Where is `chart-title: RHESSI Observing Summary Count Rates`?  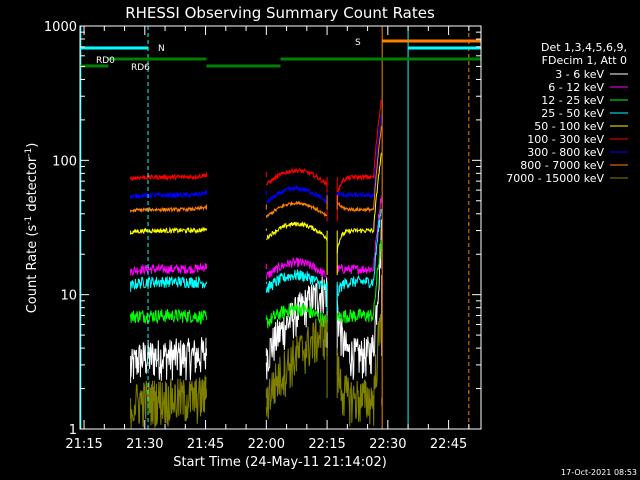
chart-title: RHESSI Observing Summary Count Rates is located at coordinates (280, 13).